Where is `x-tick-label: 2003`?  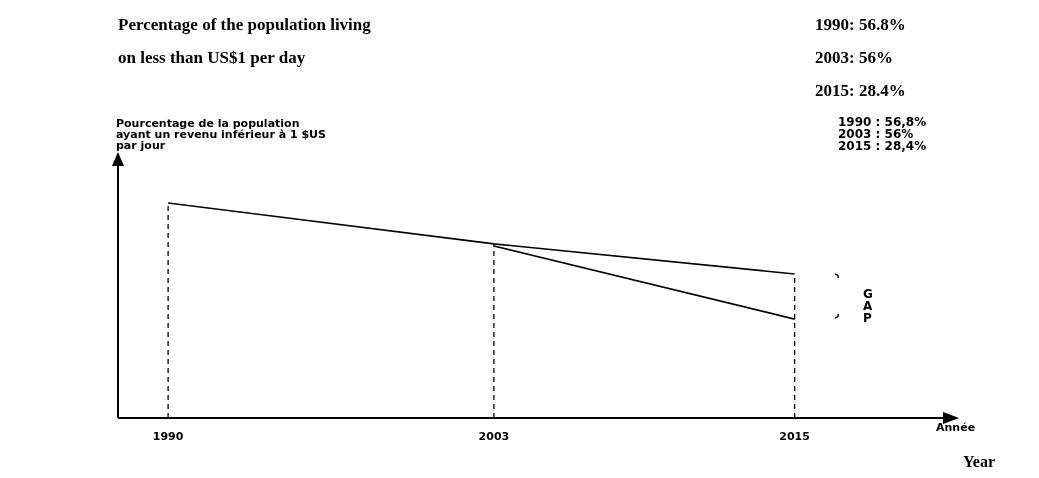 x-tick-label: 2003 is located at coordinates (494, 436).